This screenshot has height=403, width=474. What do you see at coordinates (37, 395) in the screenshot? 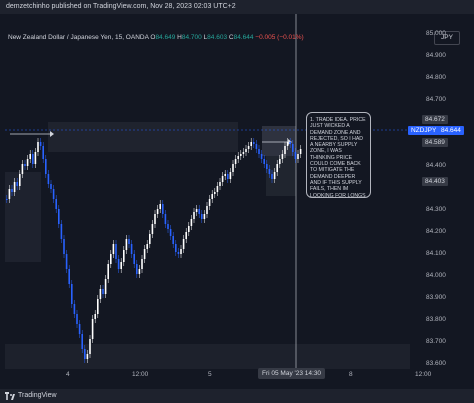
I see `footer-brand: TradingView` at bounding box center [37, 395].